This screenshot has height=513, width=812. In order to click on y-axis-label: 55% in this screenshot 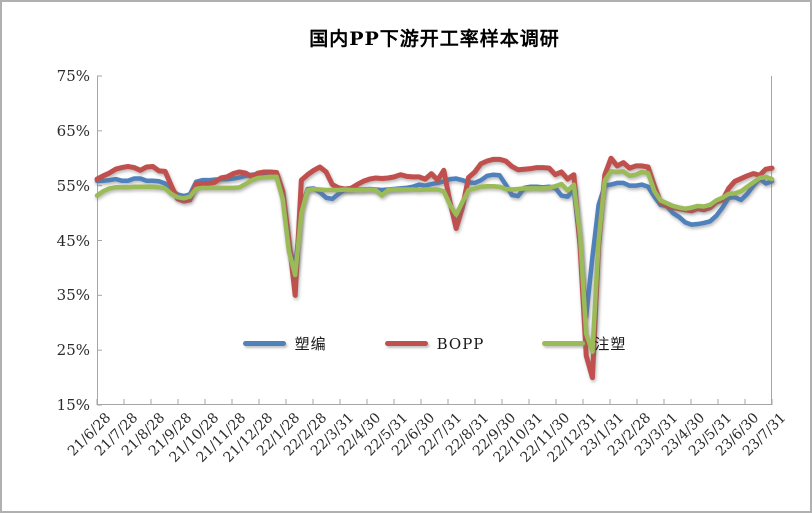, I will do `click(73, 185)`.